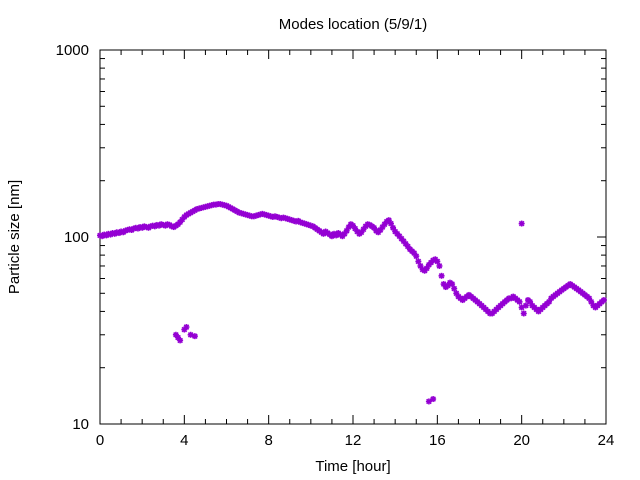 The image size is (640, 480). What do you see at coordinates (100, 440) in the screenshot?
I see `x-tick-label: 0` at bounding box center [100, 440].